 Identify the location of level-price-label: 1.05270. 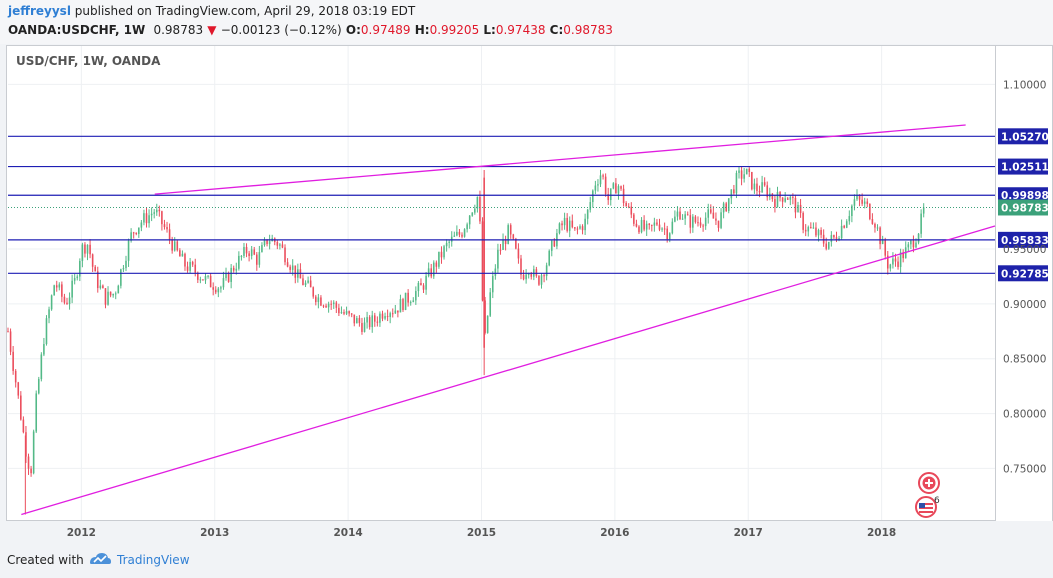
(1025, 137).